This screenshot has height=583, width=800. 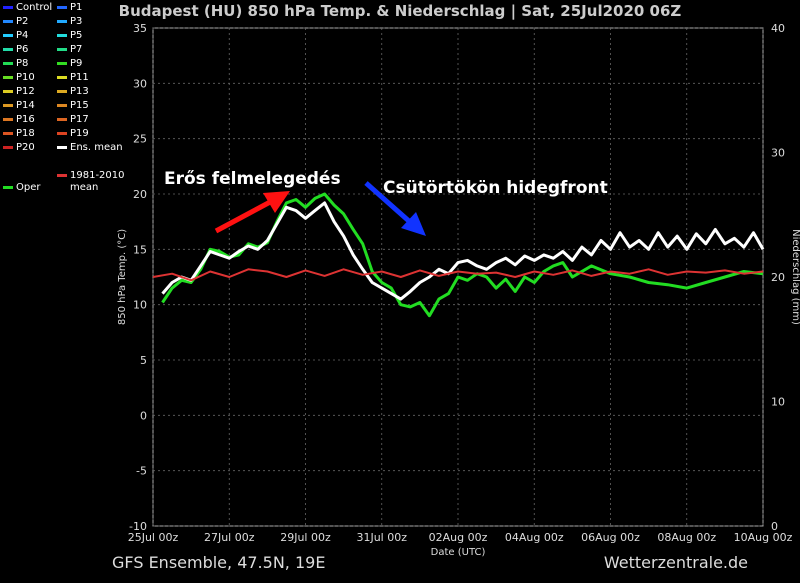 What do you see at coordinates (22, 63) in the screenshot?
I see `legend-label: P8` at bounding box center [22, 63].